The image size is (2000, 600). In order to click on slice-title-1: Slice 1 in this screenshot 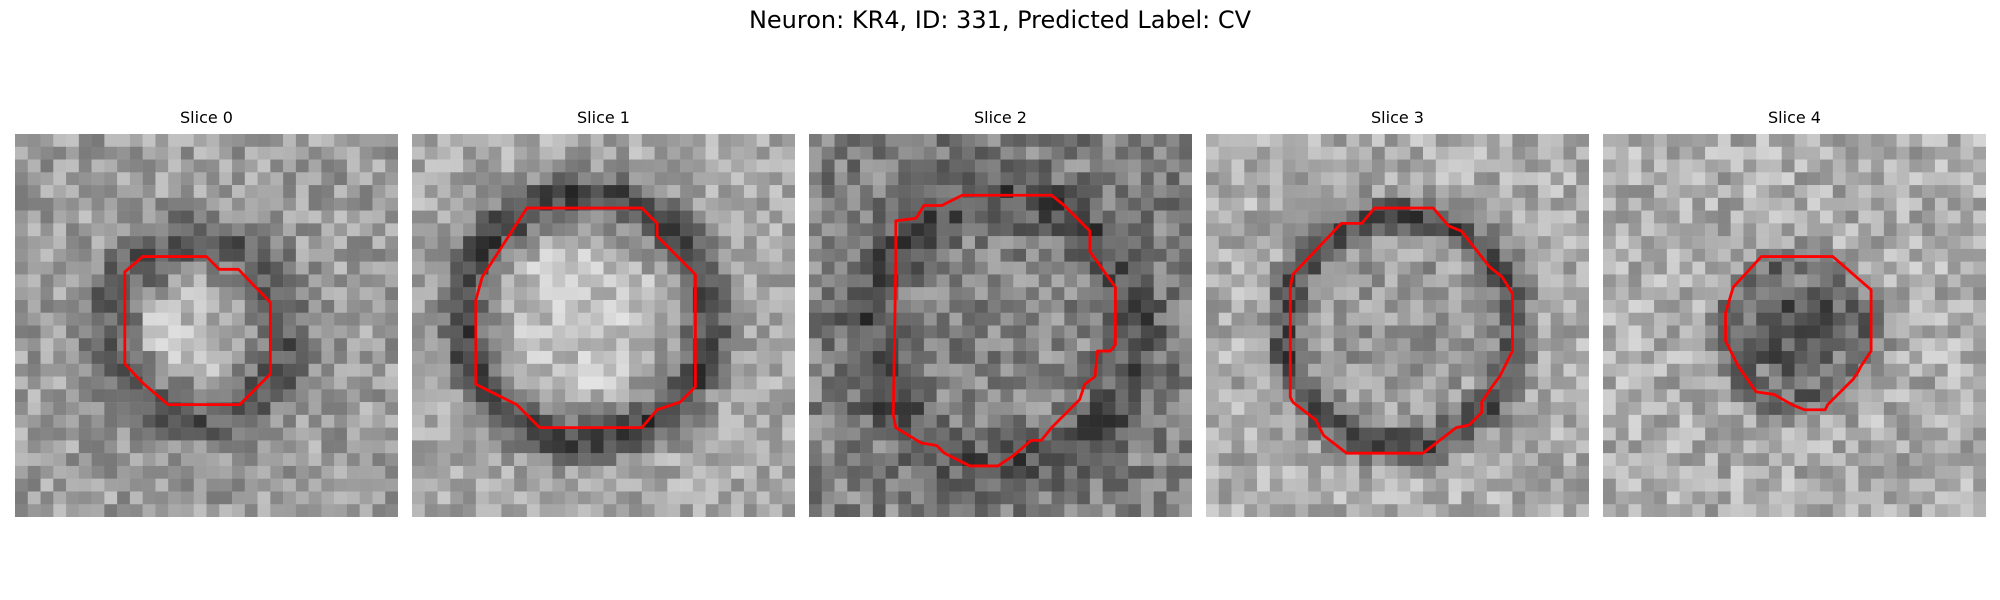, I will do `click(603, 117)`.